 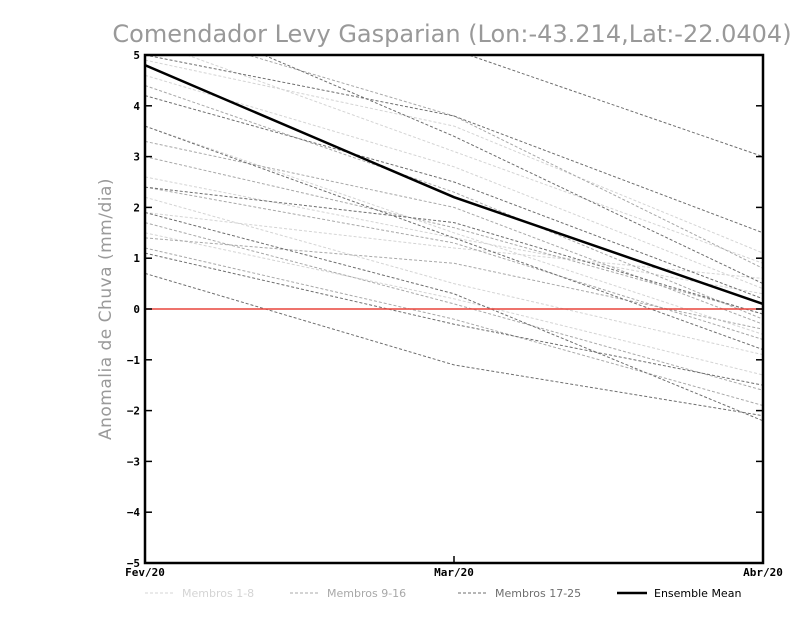 What do you see at coordinates (366, 593) in the screenshot?
I see `legend-label: Membros 9-16` at bounding box center [366, 593].